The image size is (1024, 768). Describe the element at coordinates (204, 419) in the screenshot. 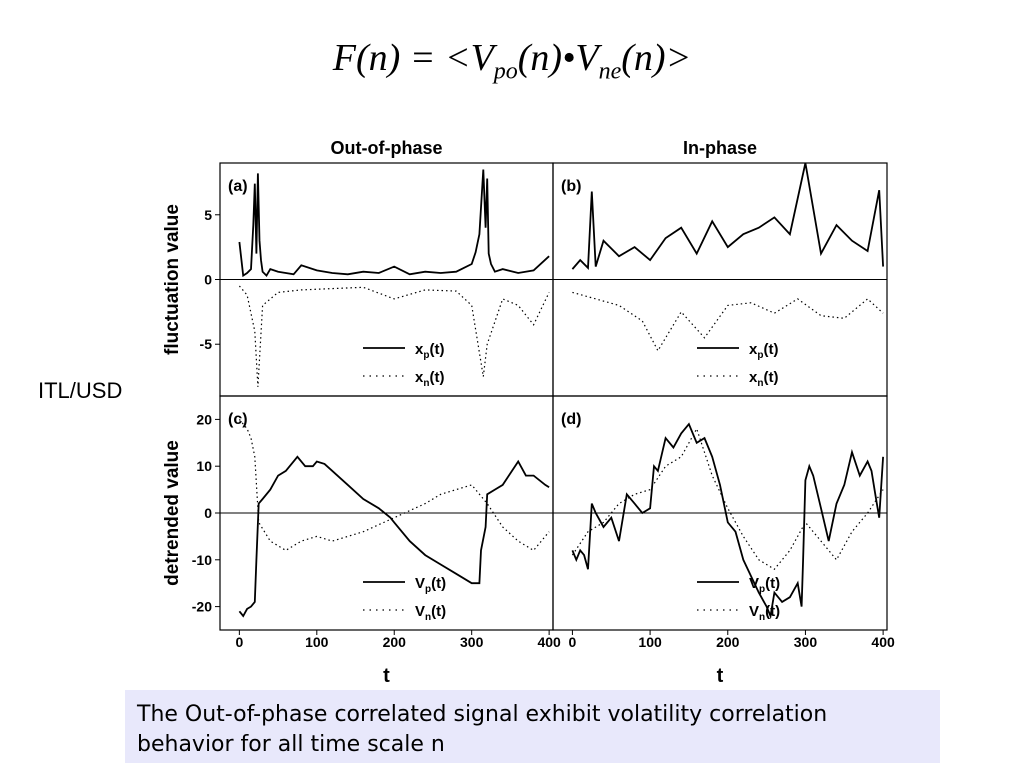

I see `y-tick-label: 20` at that location.